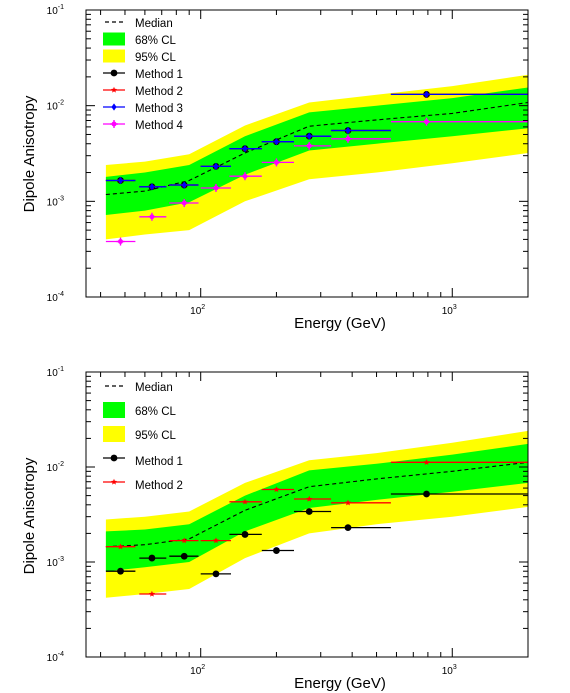 This screenshot has width=570, height=693. I want to click on bottom-chart-legend: Median 68% CL 95% CL Method 1 Method 2, so click(143, 437).